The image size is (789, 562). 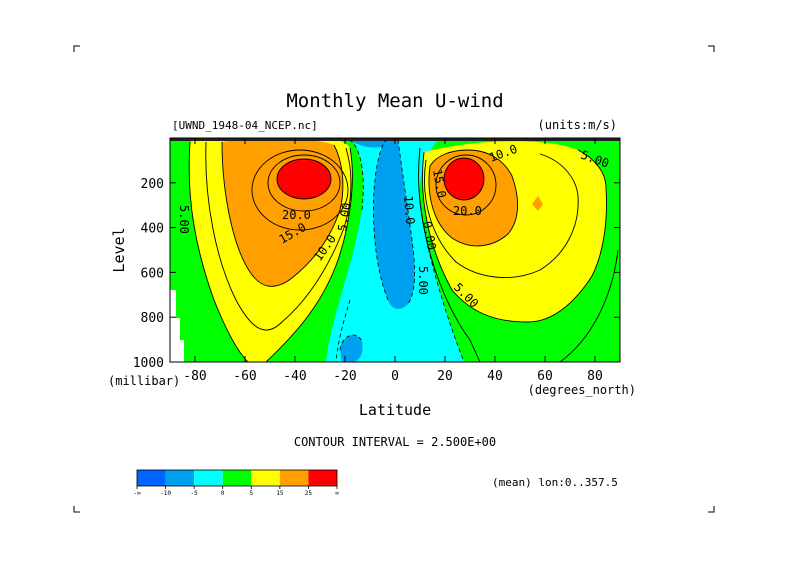 What do you see at coordinates (165, 493) in the screenshot?
I see `colorbar-tick-label: -10` at bounding box center [165, 493].